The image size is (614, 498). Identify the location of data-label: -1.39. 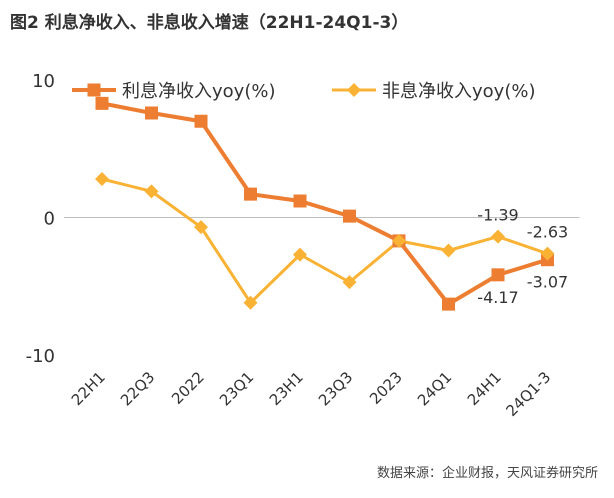
(497, 215).